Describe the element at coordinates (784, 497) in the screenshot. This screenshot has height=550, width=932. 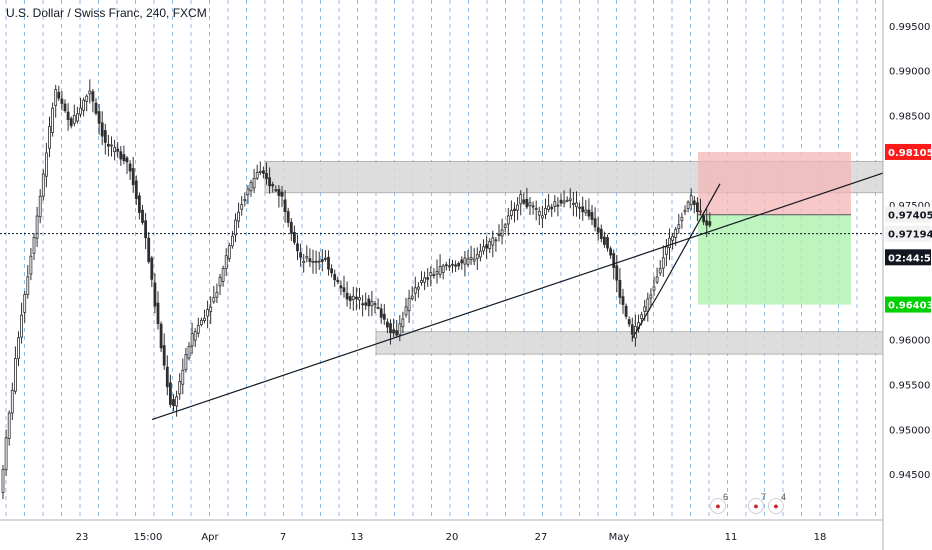
I see `event-count-label: 4` at that location.